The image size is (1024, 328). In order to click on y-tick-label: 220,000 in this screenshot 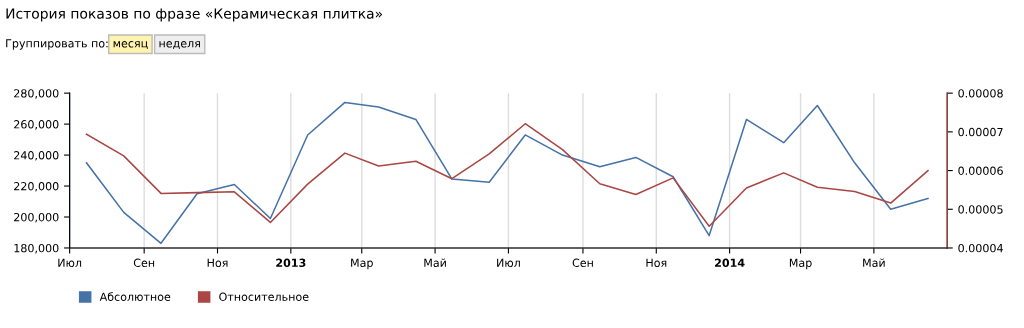, I will do `click(36, 187)`.